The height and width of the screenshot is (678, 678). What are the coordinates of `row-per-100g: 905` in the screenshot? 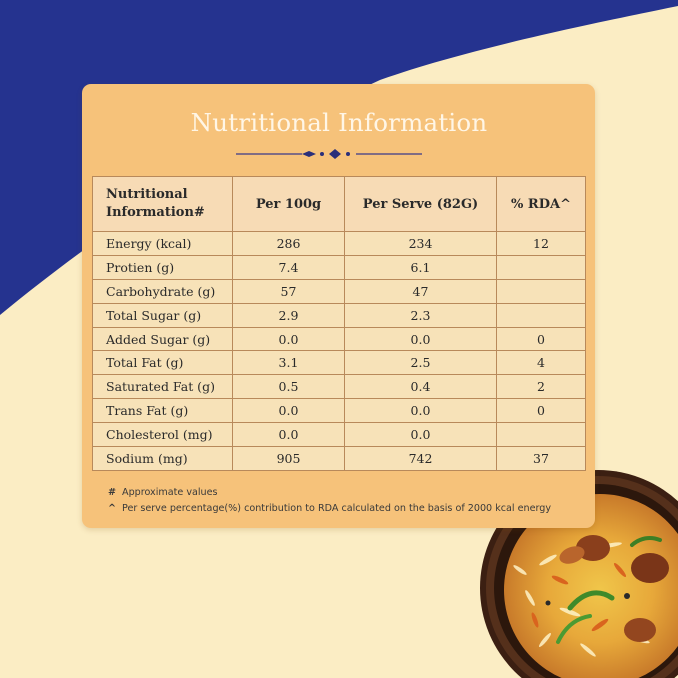 It's located at (288, 458).